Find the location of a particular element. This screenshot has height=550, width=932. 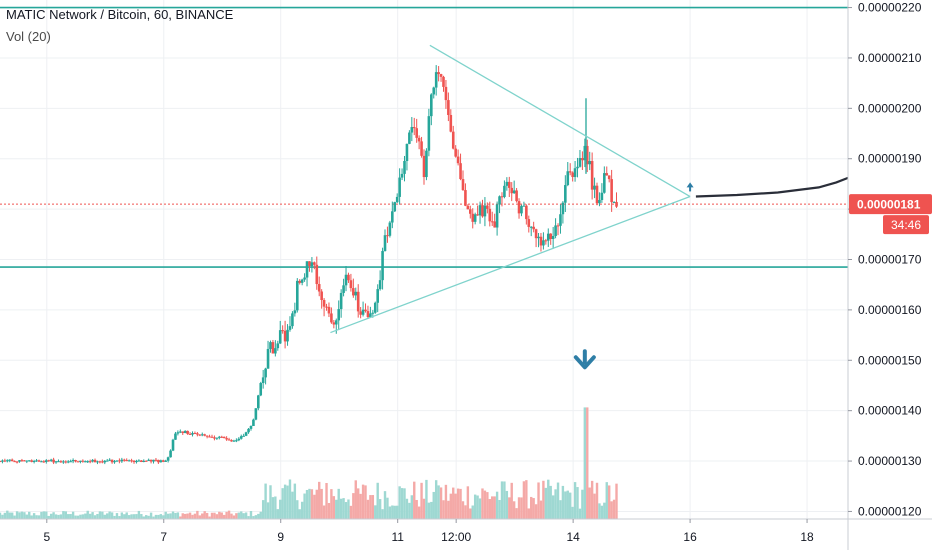

y-tick-label: 0.00000130 is located at coordinates (890, 461).